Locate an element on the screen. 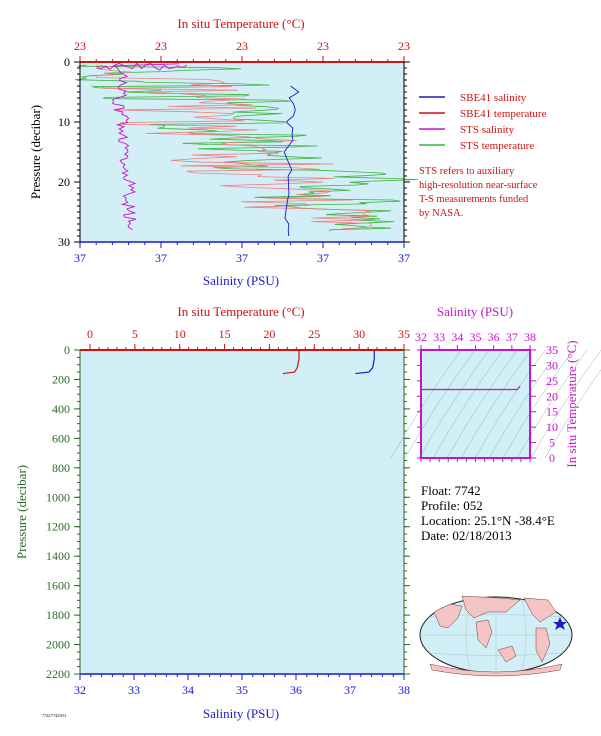 The width and height of the screenshot is (601, 736). bottom-temp-tick-label: 20 is located at coordinates (269, 334).